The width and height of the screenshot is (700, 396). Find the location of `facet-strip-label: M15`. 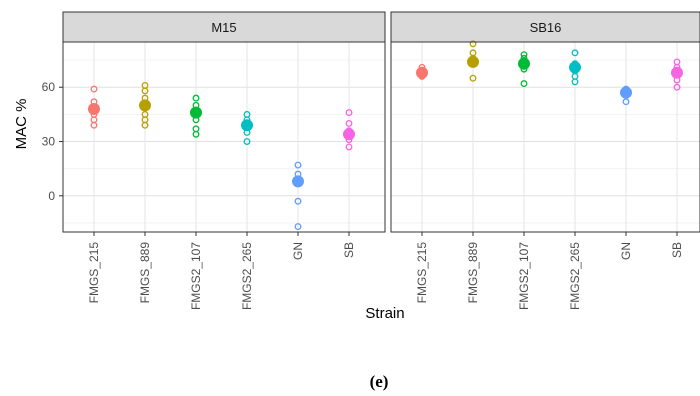

facet-strip-label: M15 is located at coordinates (223, 27).